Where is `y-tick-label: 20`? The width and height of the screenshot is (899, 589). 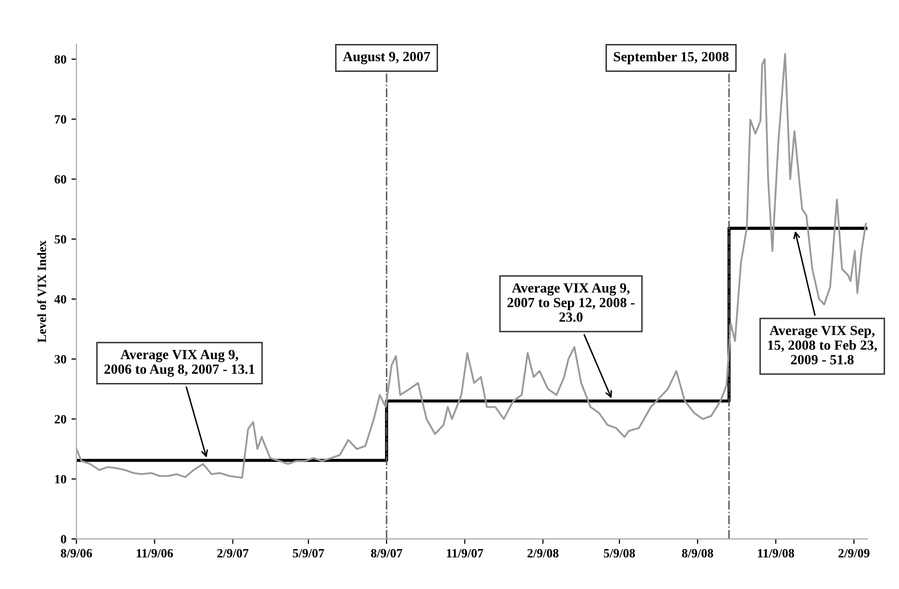 y-tick-label: 20 is located at coordinates (60, 419).